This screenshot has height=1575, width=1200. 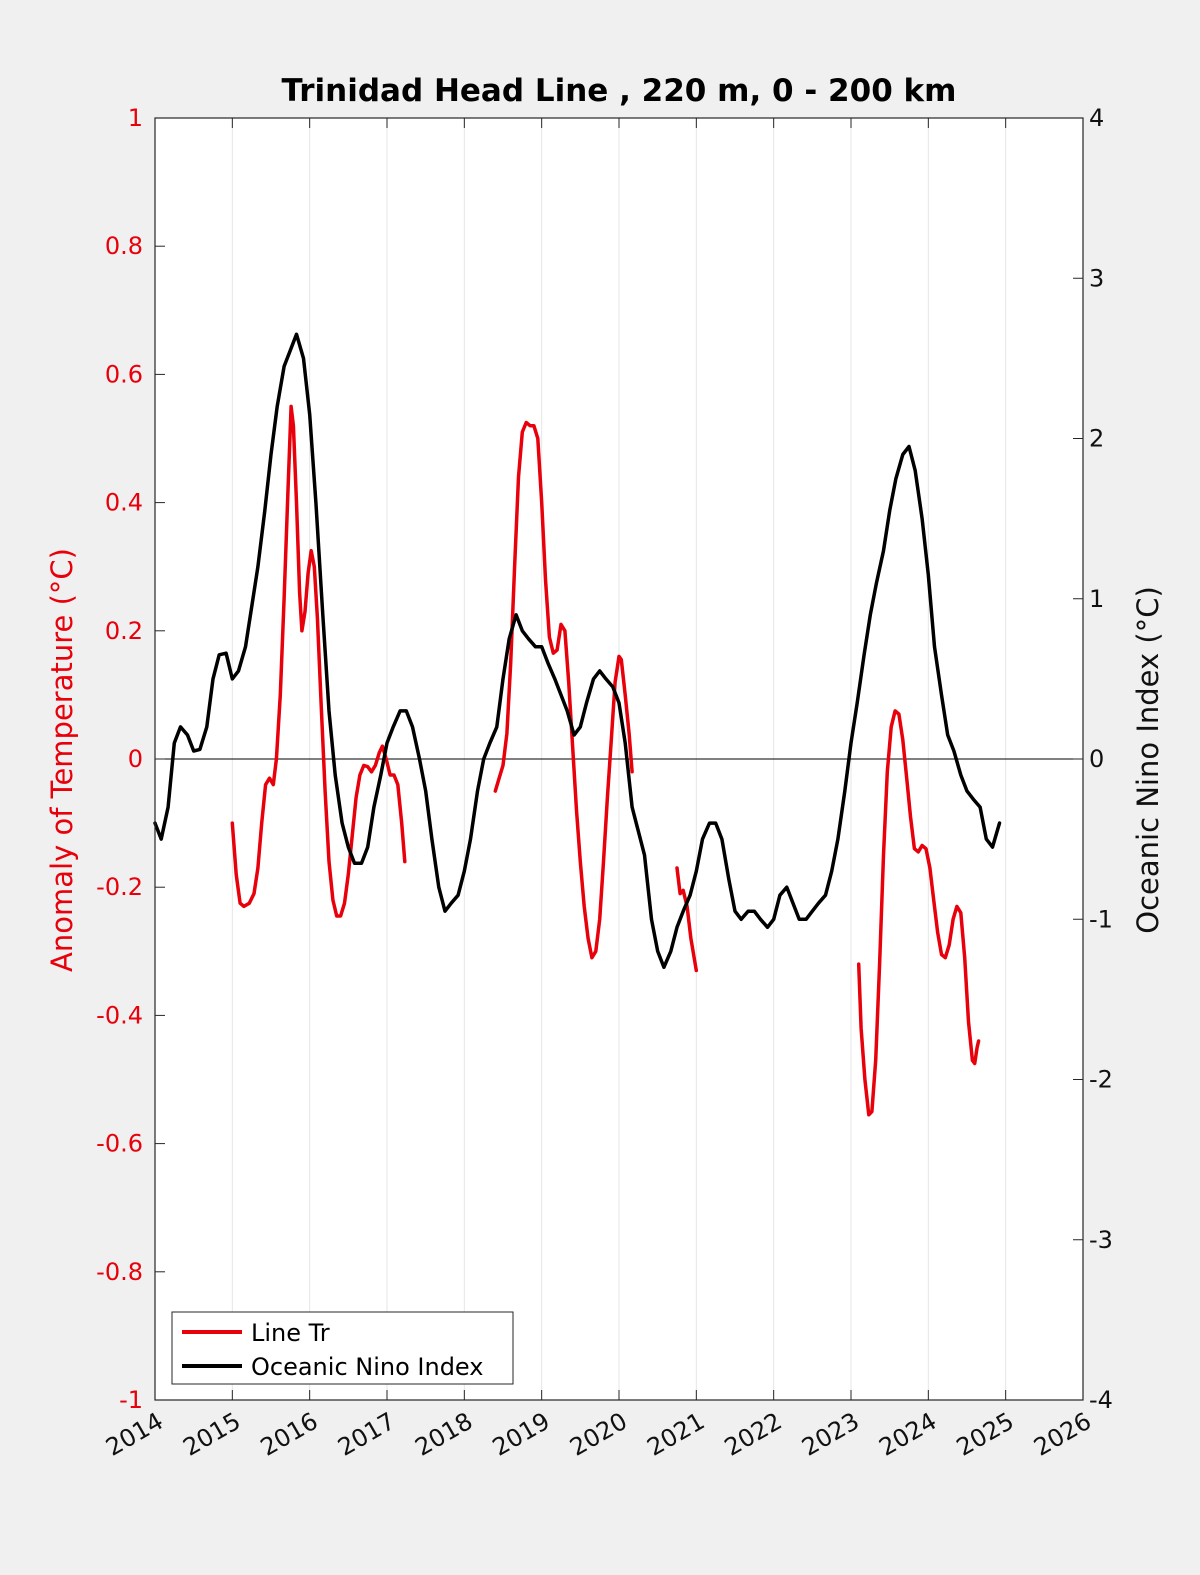 I want to click on y2-tick-label: 4, so click(x=1096, y=118).